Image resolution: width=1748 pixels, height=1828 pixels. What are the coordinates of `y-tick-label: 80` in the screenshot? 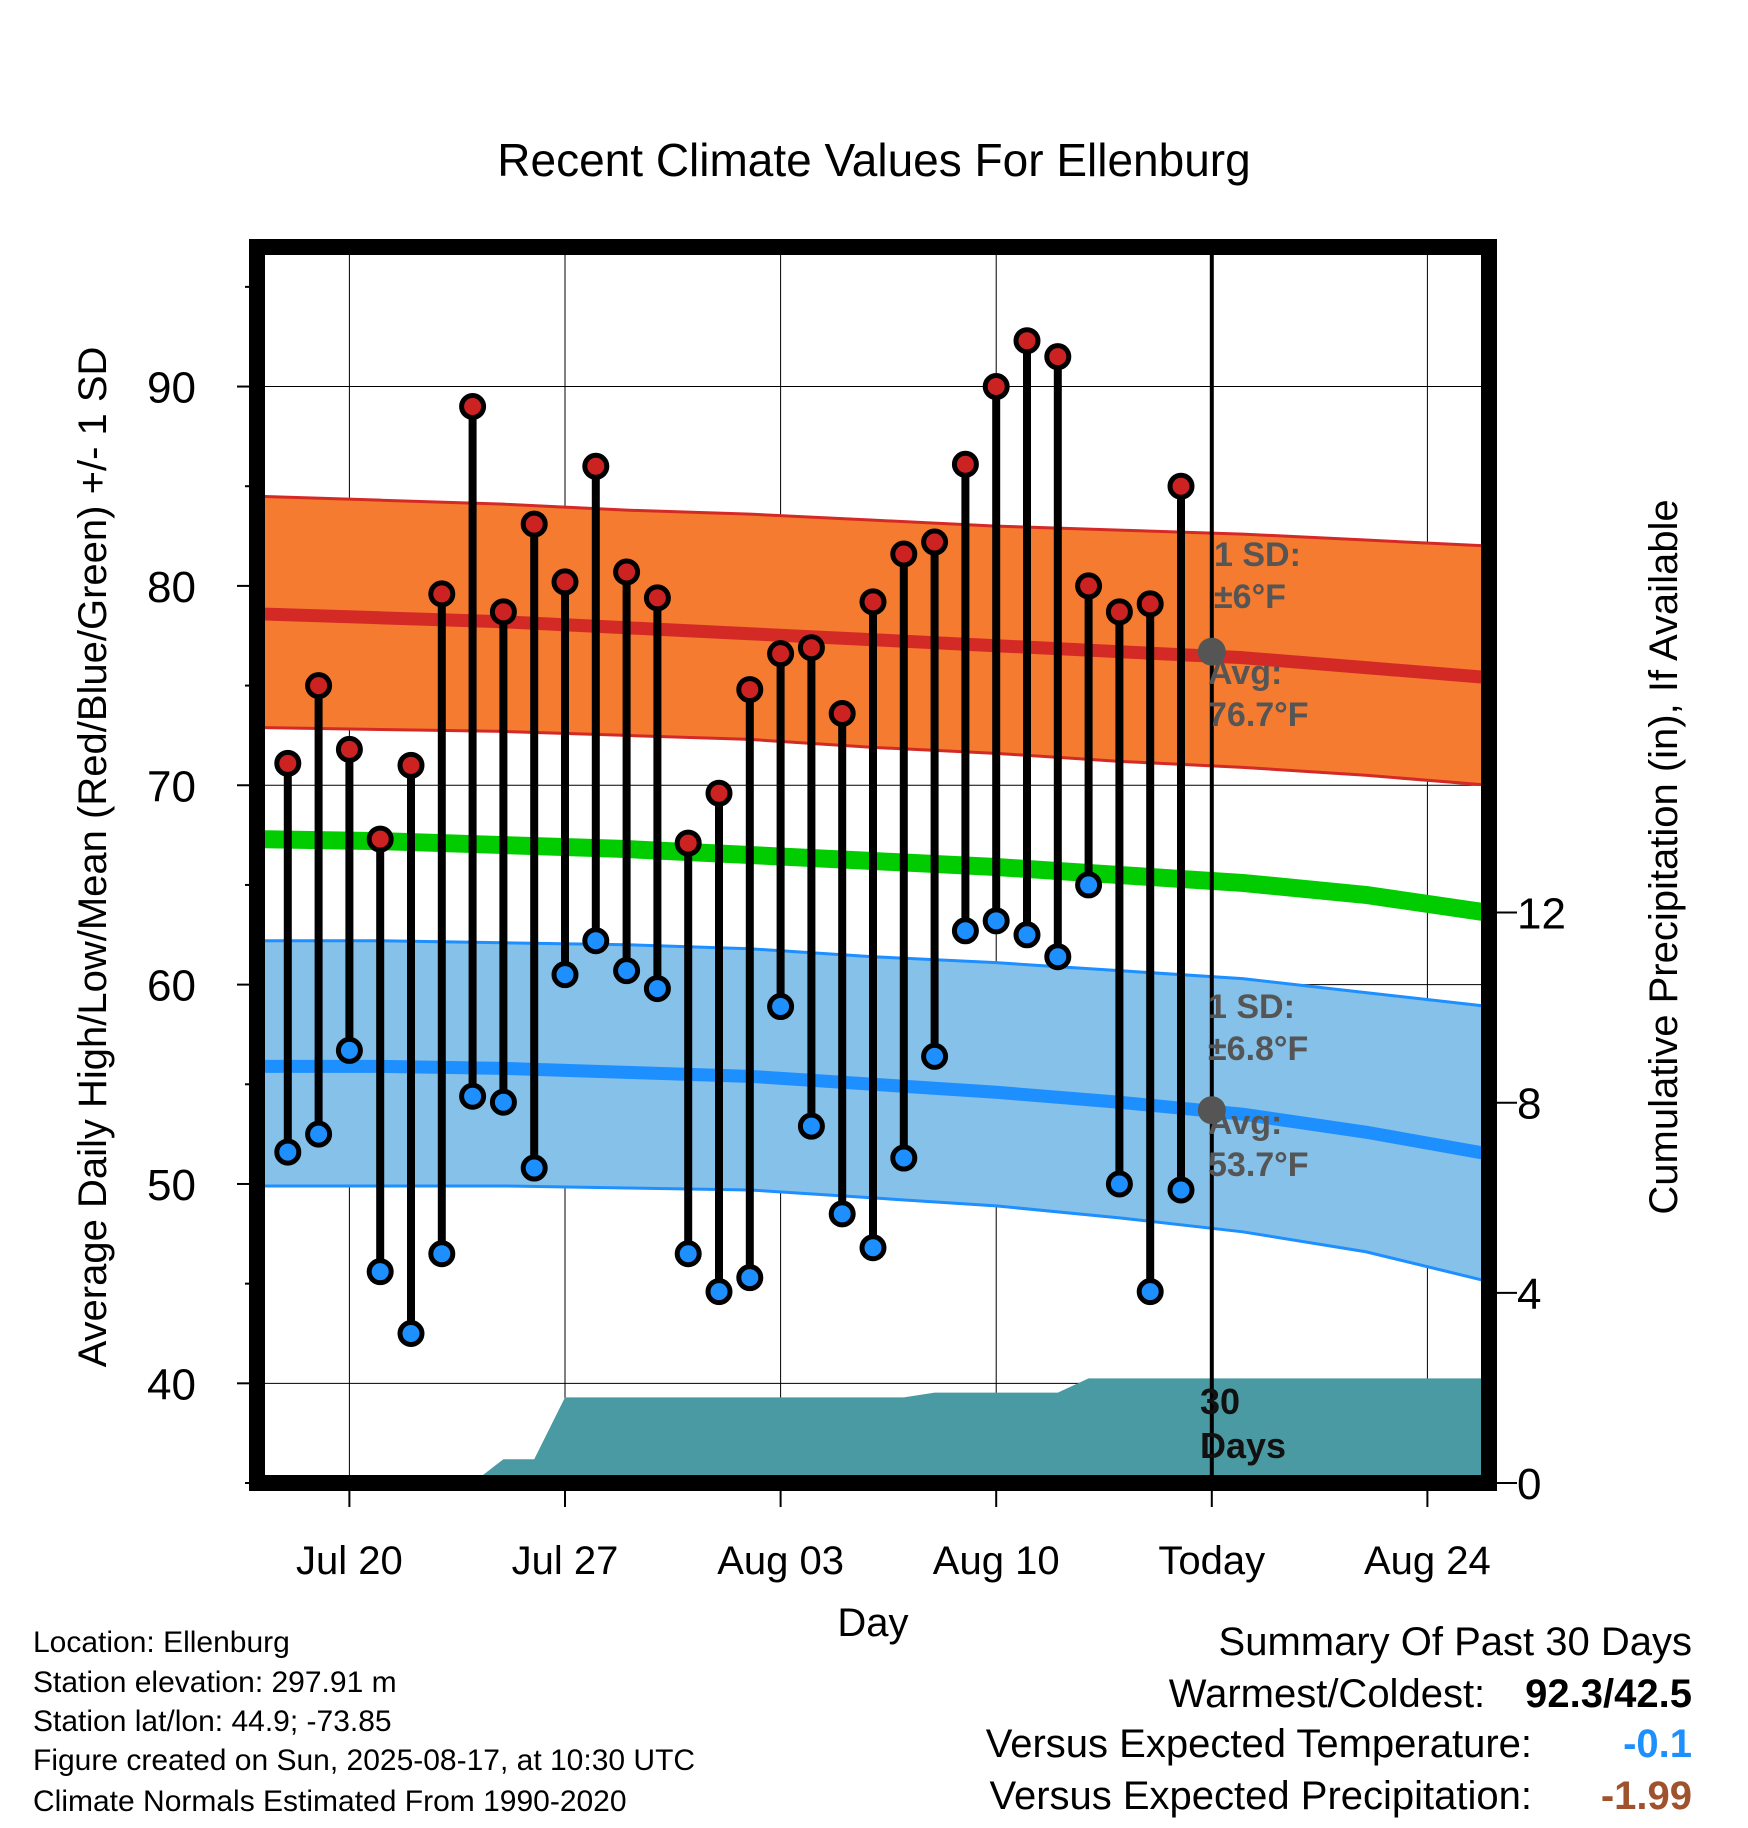 It's located at (171, 587).